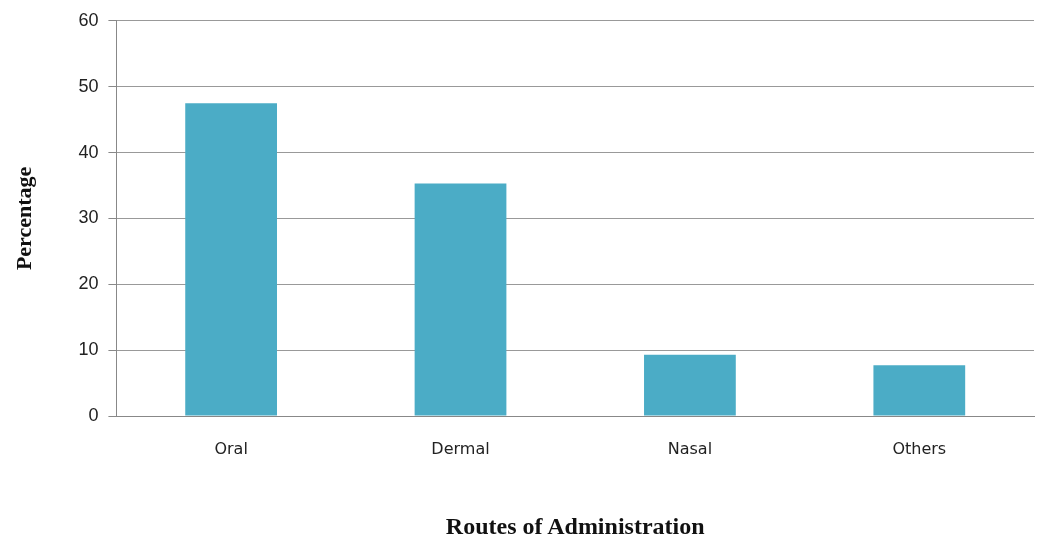  I want to click on x-tick-label: Oral, so click(231, 448).